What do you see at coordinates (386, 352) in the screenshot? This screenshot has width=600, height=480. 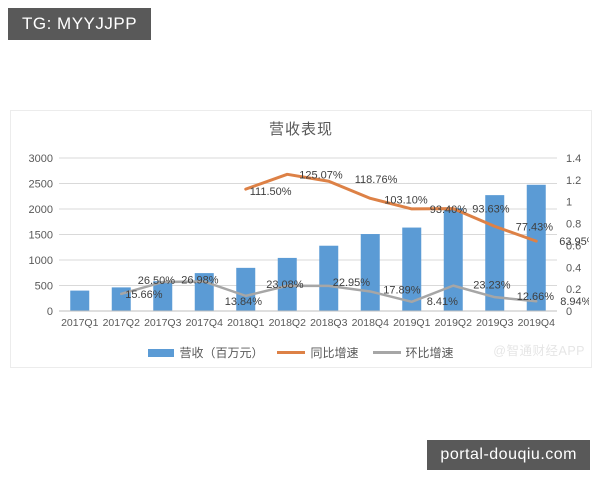 I see `line-swatch-qoq-icon` at bounding box center [386, 352].